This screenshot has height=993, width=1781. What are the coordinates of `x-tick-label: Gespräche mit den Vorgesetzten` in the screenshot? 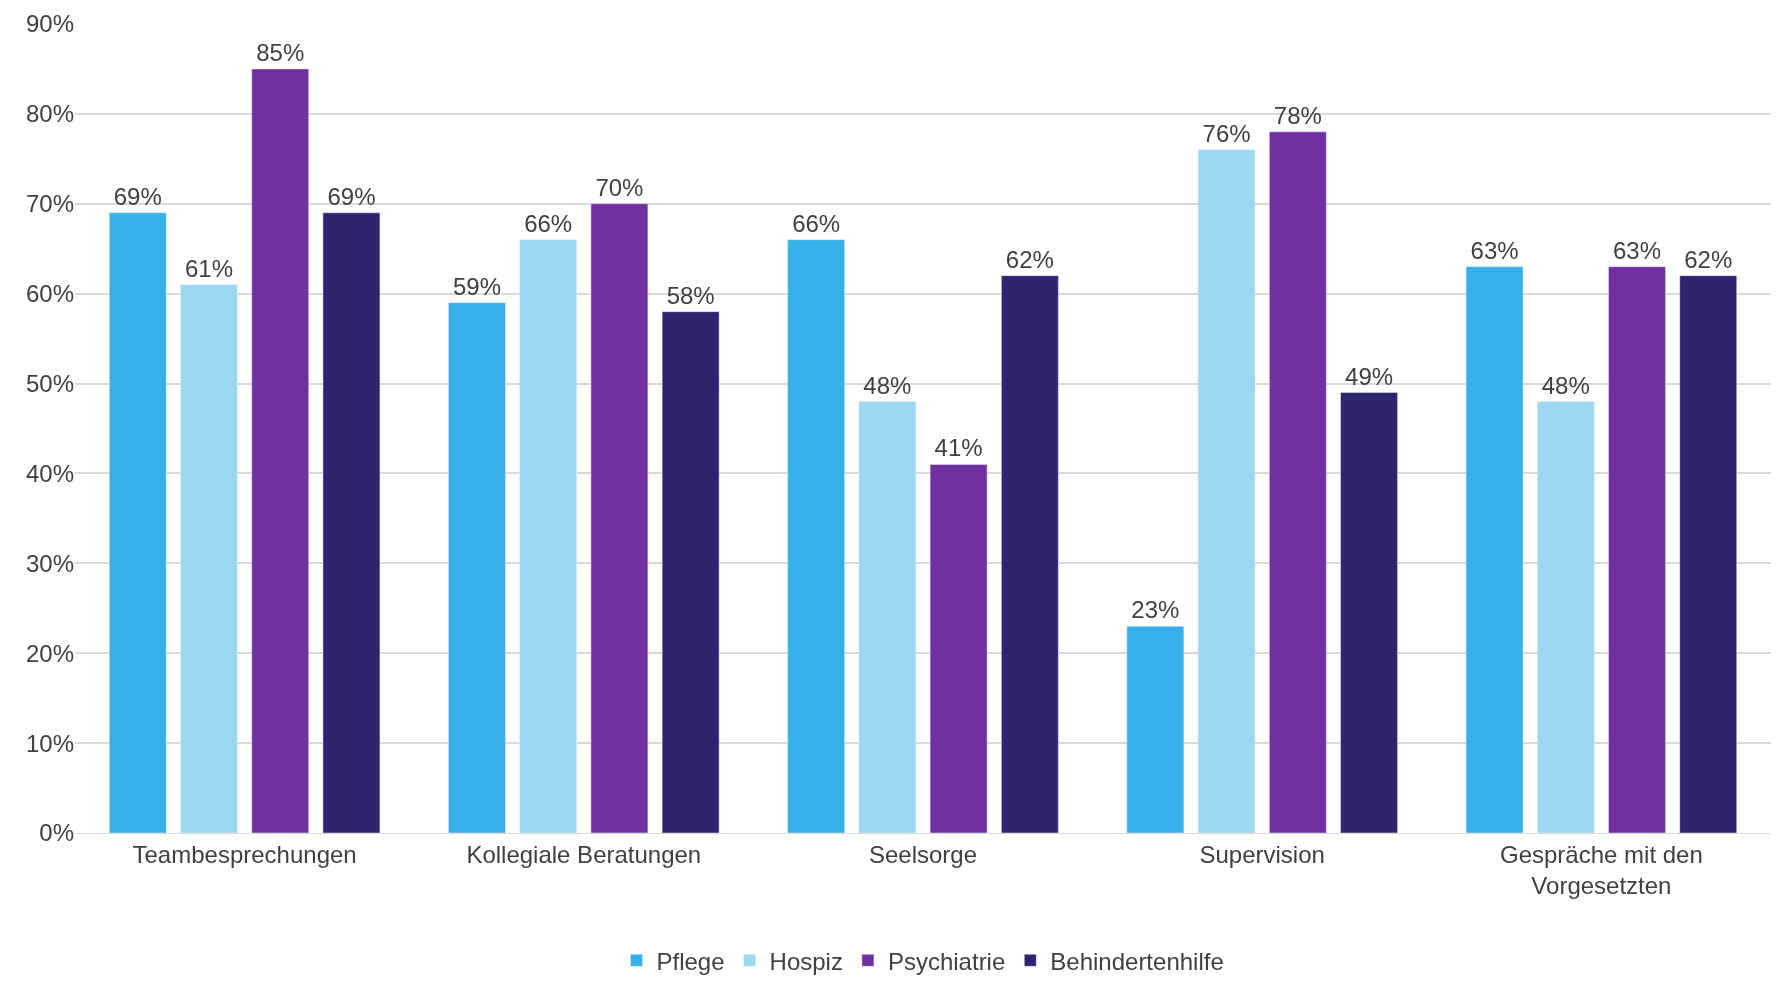 It's located at (1601, 869).